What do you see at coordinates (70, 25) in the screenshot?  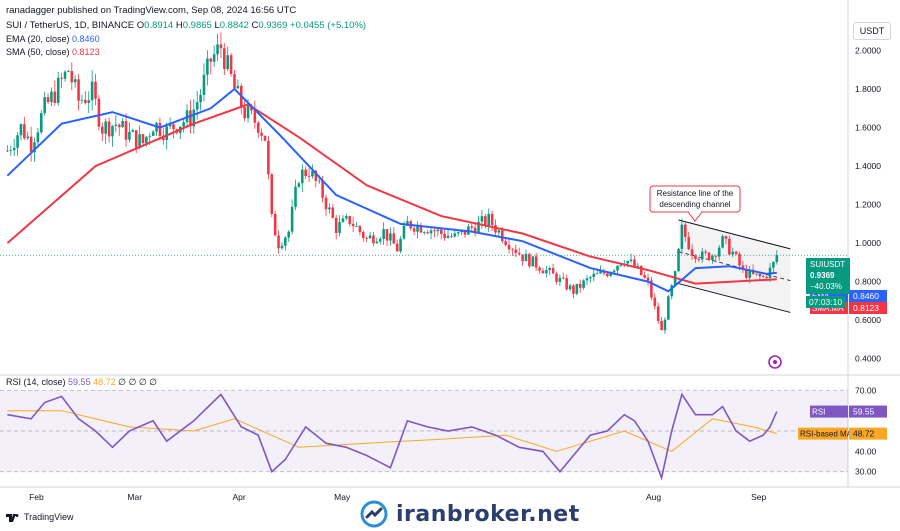 I see `symbol-label: SUI / TetherUS, 1D, BINANCE` at bounding box center [70, 25].